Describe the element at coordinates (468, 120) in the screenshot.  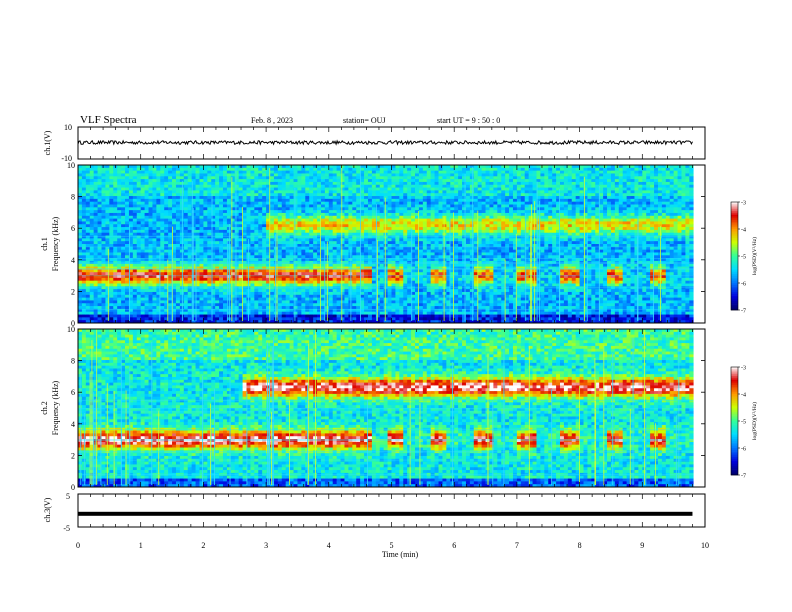
I see `start-ut-label: start UT = 9 : 50 : 0` at that location.